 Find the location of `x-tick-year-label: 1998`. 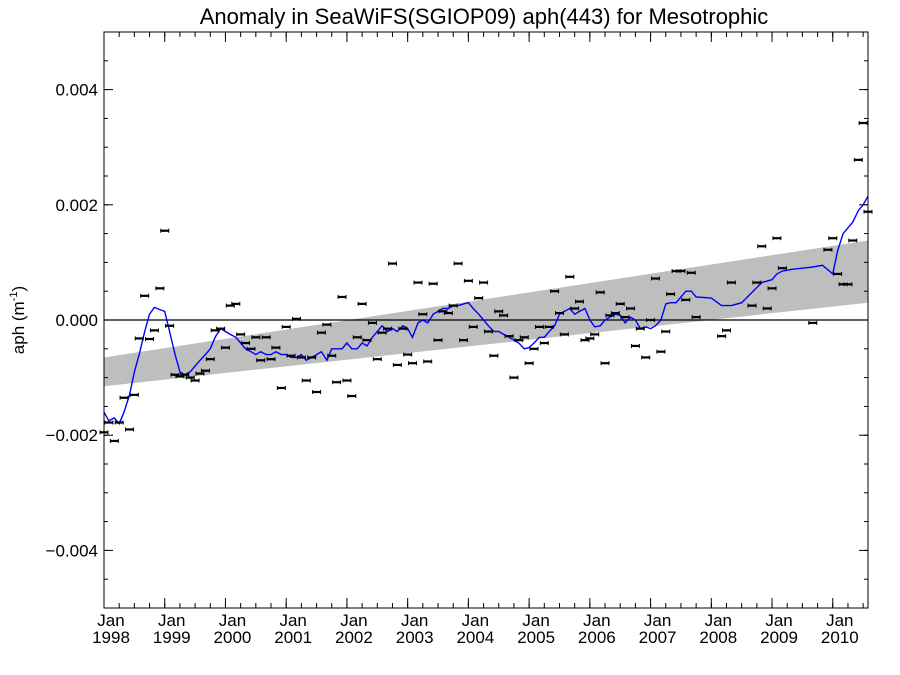

x-tick-year-label: 1998 is located at coordinates (111, 637).